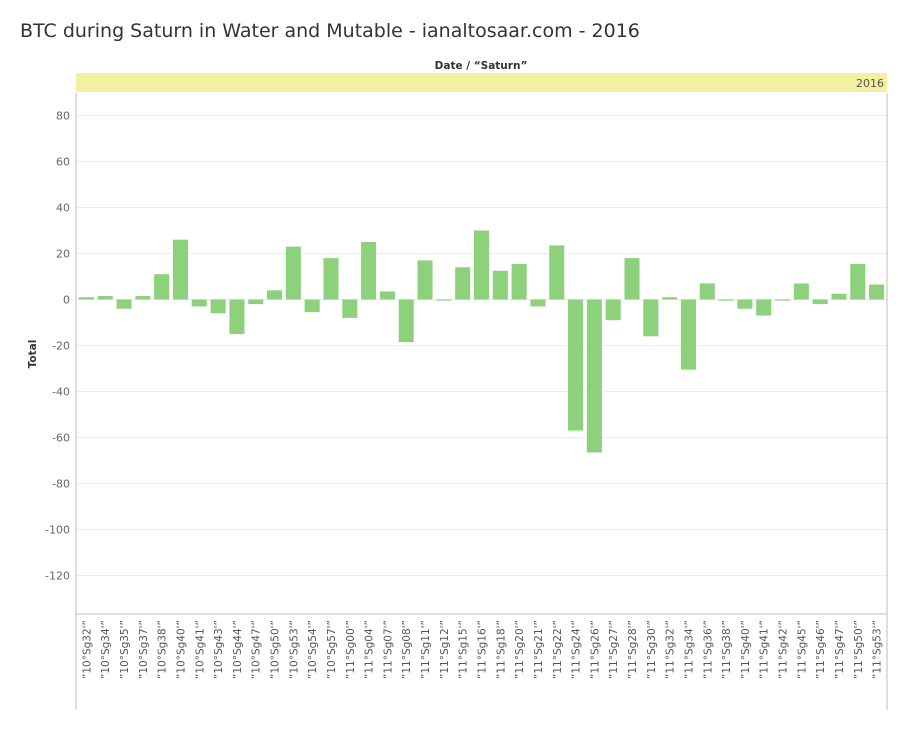 Image resolution: width=906 pixels, height=749 pixels. What do you see at coordinates (33, 354) in the screenshot?
I see `y-axis-label: Total` at bounding box center [33, 354].